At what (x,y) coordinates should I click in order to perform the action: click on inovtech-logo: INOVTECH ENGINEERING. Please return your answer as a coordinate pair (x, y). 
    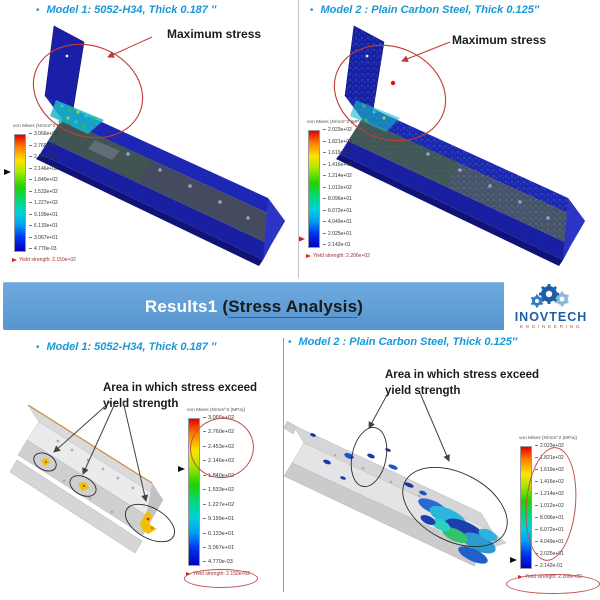
    Looking at the image, I should click on (551, 306).